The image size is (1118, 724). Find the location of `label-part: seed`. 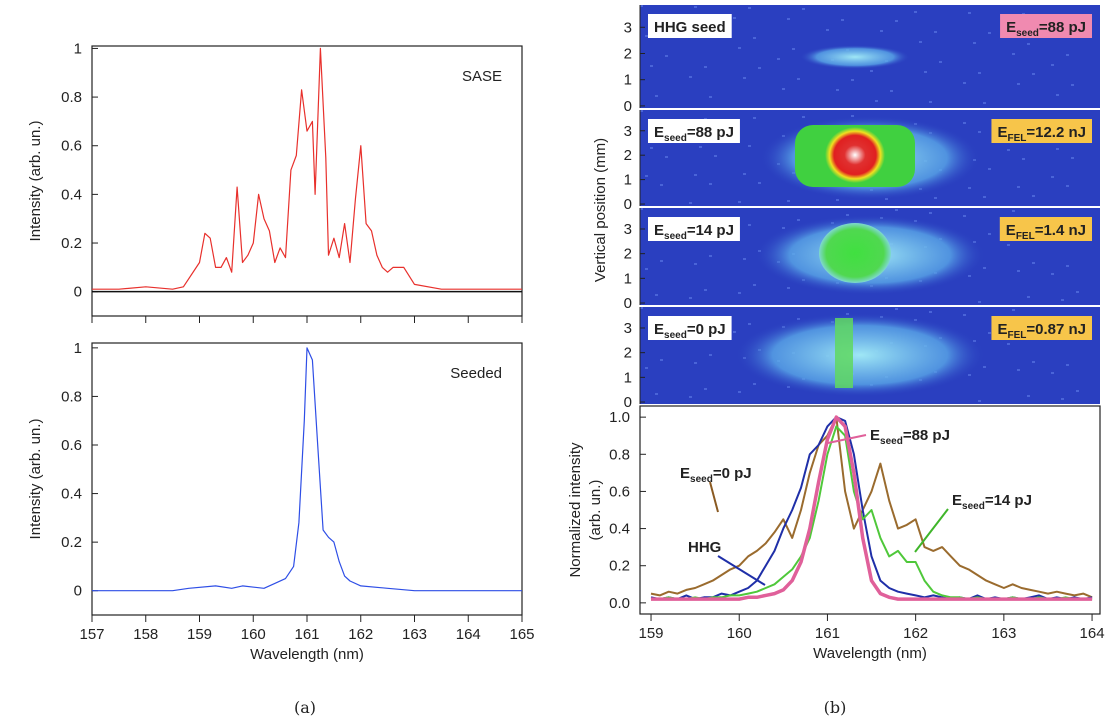

label-part: seed is located at coordinates (701, 479).